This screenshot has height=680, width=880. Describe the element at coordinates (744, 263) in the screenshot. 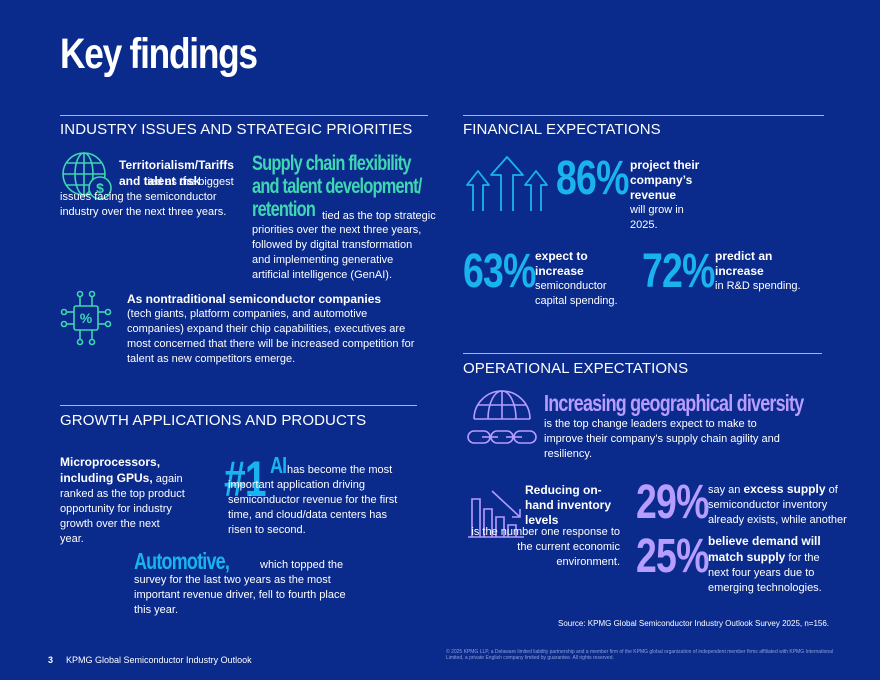

I see `stat-72-bold: predict an increase` at that location.